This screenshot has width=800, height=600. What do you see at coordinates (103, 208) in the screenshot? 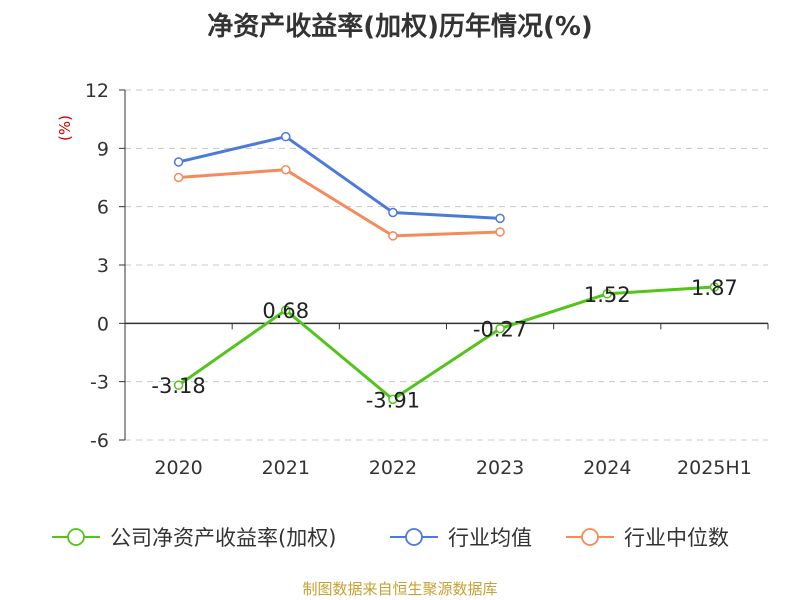
I see `y-tick-label: 6` at bounding box center [103, 208].